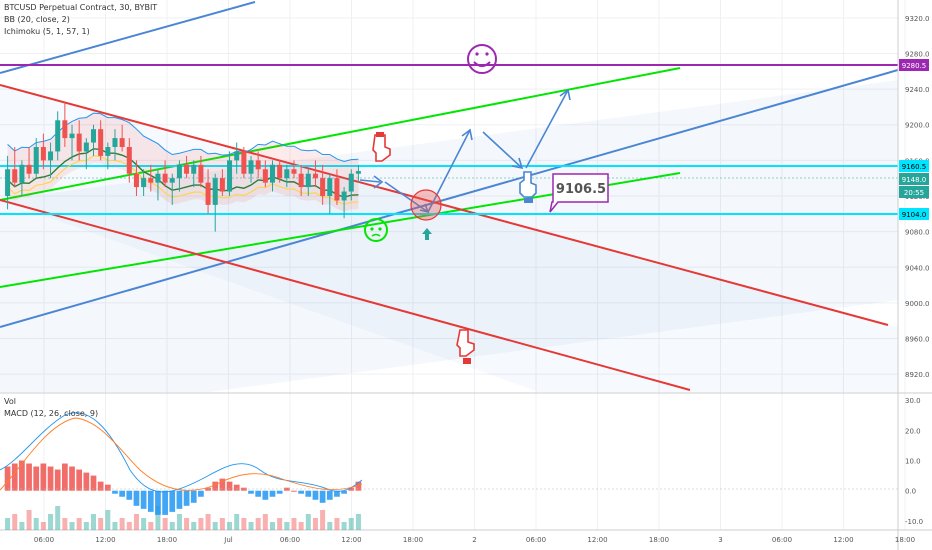 The image size is (932, 550). I want to click on time-tick-label: 2, so click(474, 540).